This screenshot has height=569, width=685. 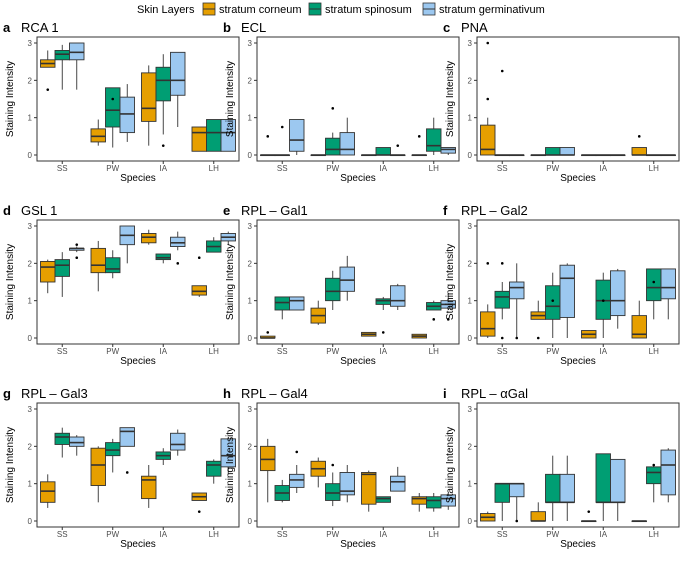 What do you see at coordinates (488, 300) in the screenshot?
I see `box-ss-corneum` at bounding box center [488, 300].